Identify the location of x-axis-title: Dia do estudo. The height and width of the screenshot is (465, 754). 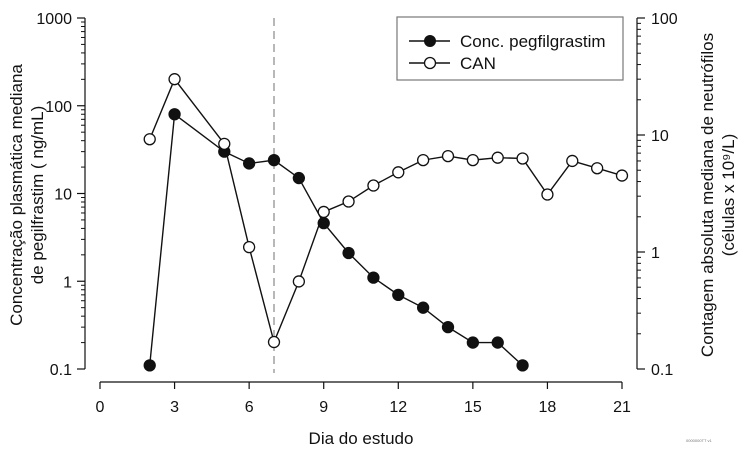
(361, 438).